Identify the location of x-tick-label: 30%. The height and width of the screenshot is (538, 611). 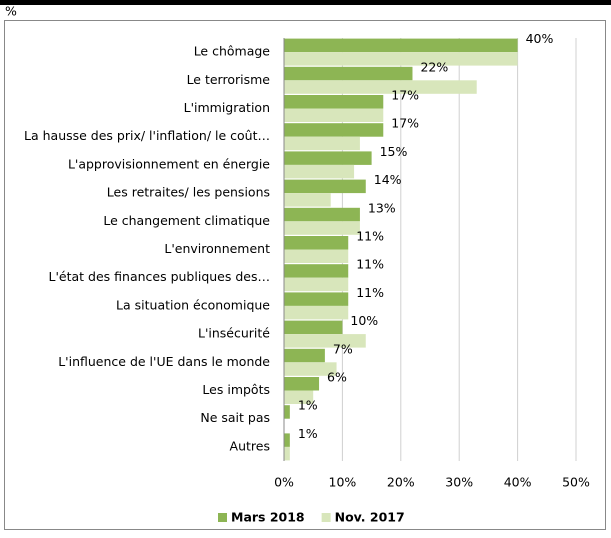
(459, 482).